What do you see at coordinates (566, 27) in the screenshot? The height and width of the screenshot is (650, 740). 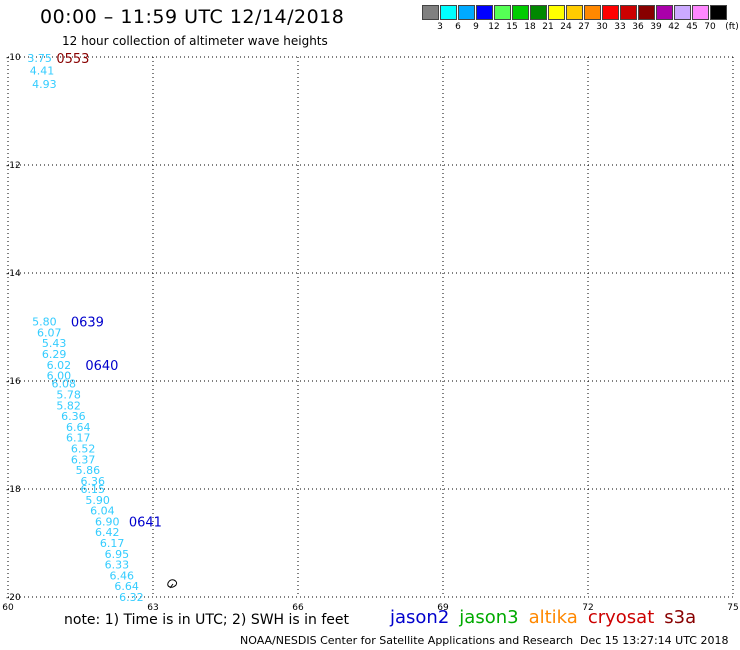 I see `legend-label: 24` at bounding box center [566, 27].